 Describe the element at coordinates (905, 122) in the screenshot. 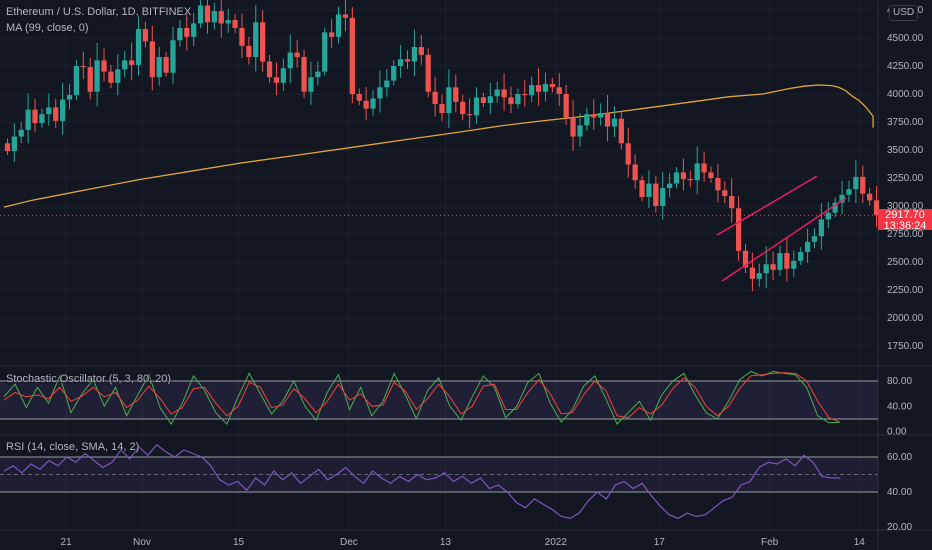

I see `price-tick-label: 3750.00` at that location.